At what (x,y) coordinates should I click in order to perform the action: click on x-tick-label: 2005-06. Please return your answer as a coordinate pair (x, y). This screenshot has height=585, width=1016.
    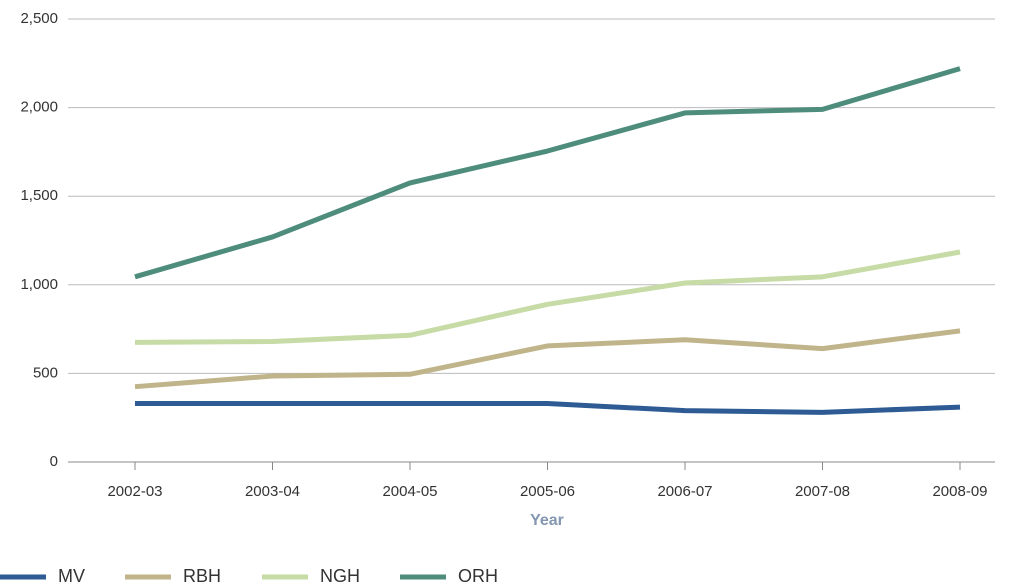
    Looking at the image, I should click on (547, 491).